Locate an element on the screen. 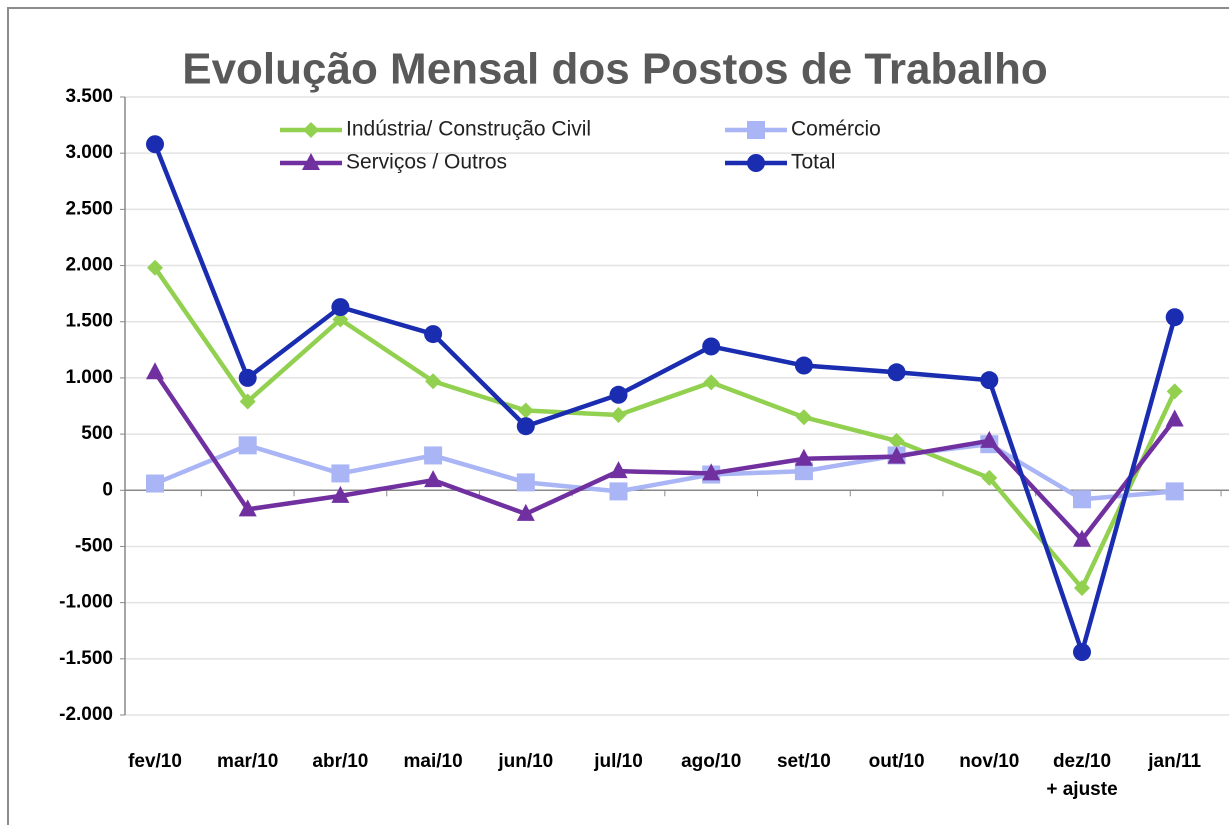 This screenshot has height=825, width=1229. legend-label: Comércio is located at coordinates (836, 129).